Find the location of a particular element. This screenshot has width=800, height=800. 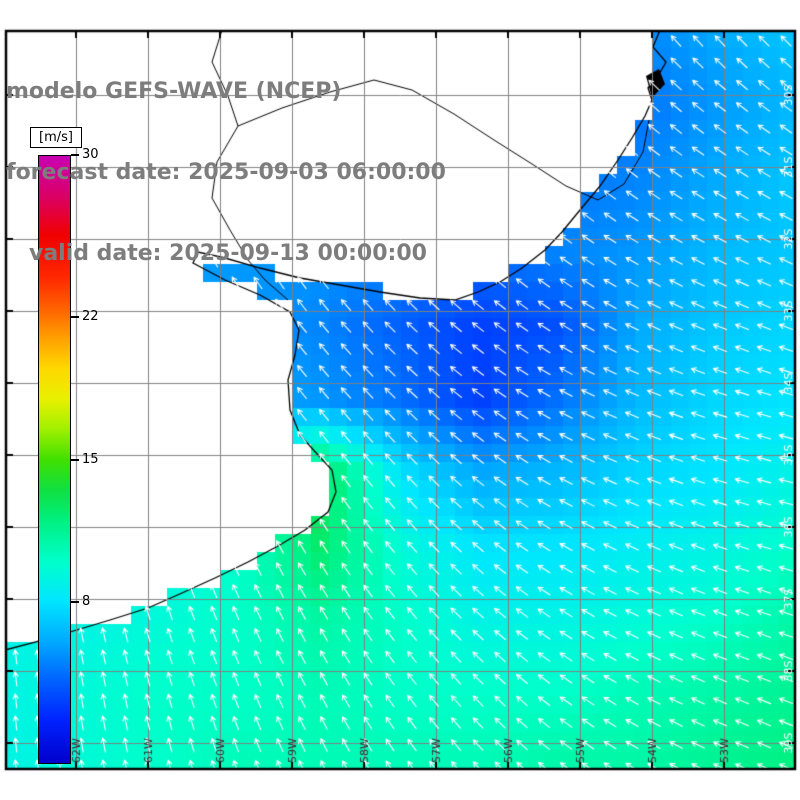

colorbar-unit-label: [m/s] is located at coordinates (56, 137).